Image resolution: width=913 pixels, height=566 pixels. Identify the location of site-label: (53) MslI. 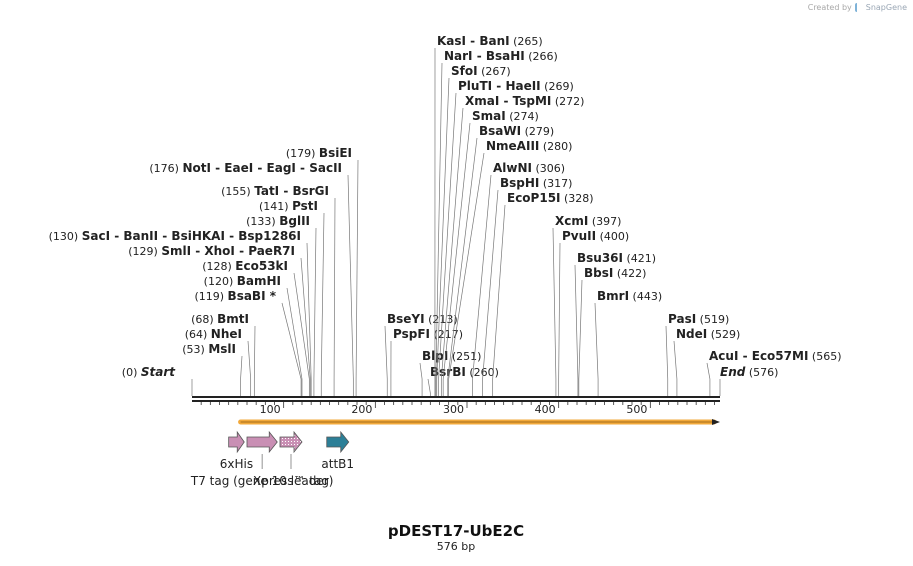
(209, 349).